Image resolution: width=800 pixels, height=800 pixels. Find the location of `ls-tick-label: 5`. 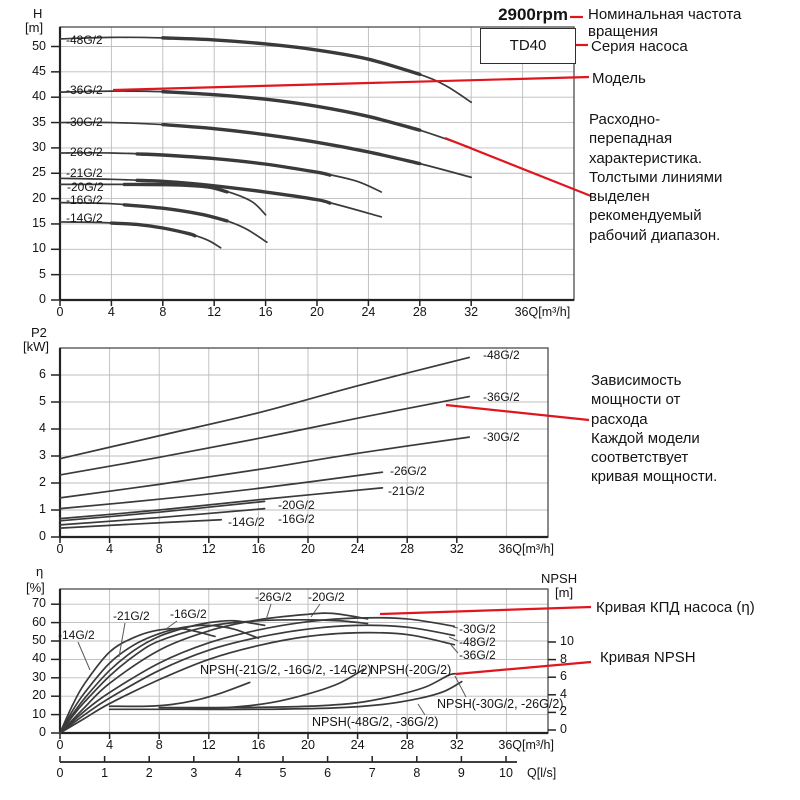

ls-tick-label: 5 is located at coordinates (283, 773).